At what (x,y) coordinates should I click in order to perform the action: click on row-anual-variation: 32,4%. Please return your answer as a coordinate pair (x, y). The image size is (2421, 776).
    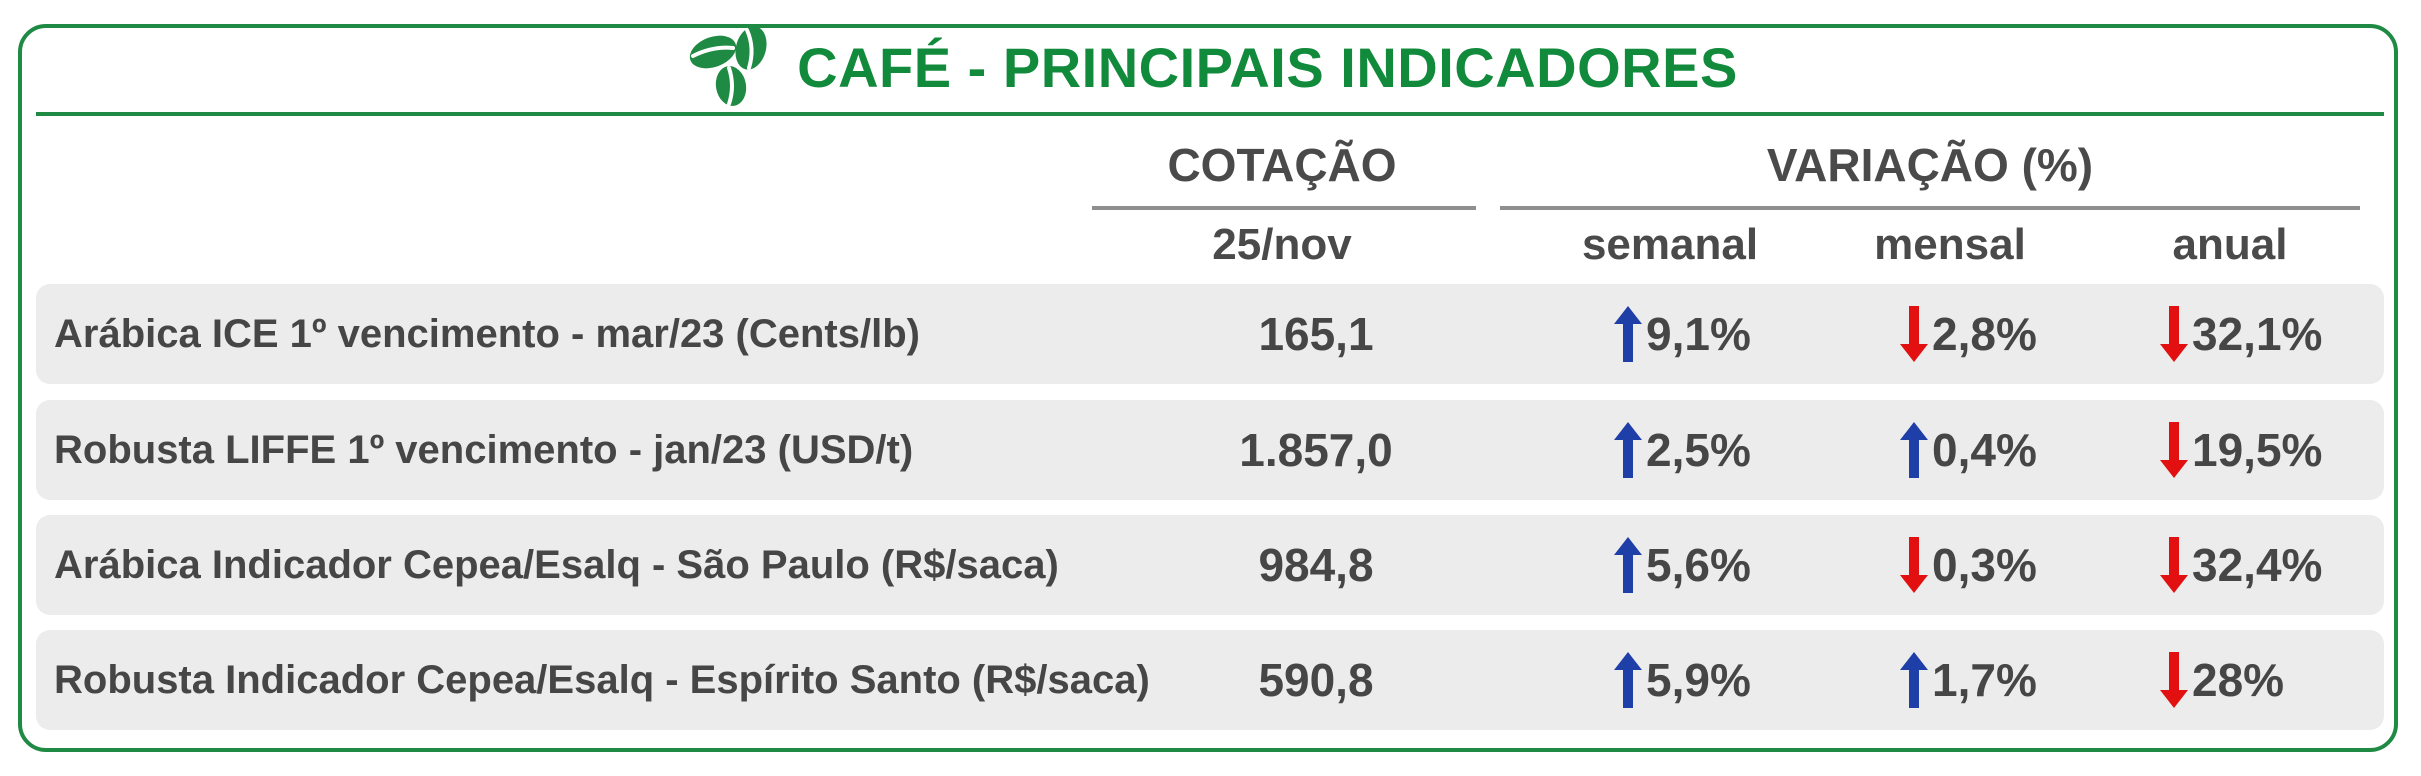
    Looking at the image, I should click on (2241, 565).